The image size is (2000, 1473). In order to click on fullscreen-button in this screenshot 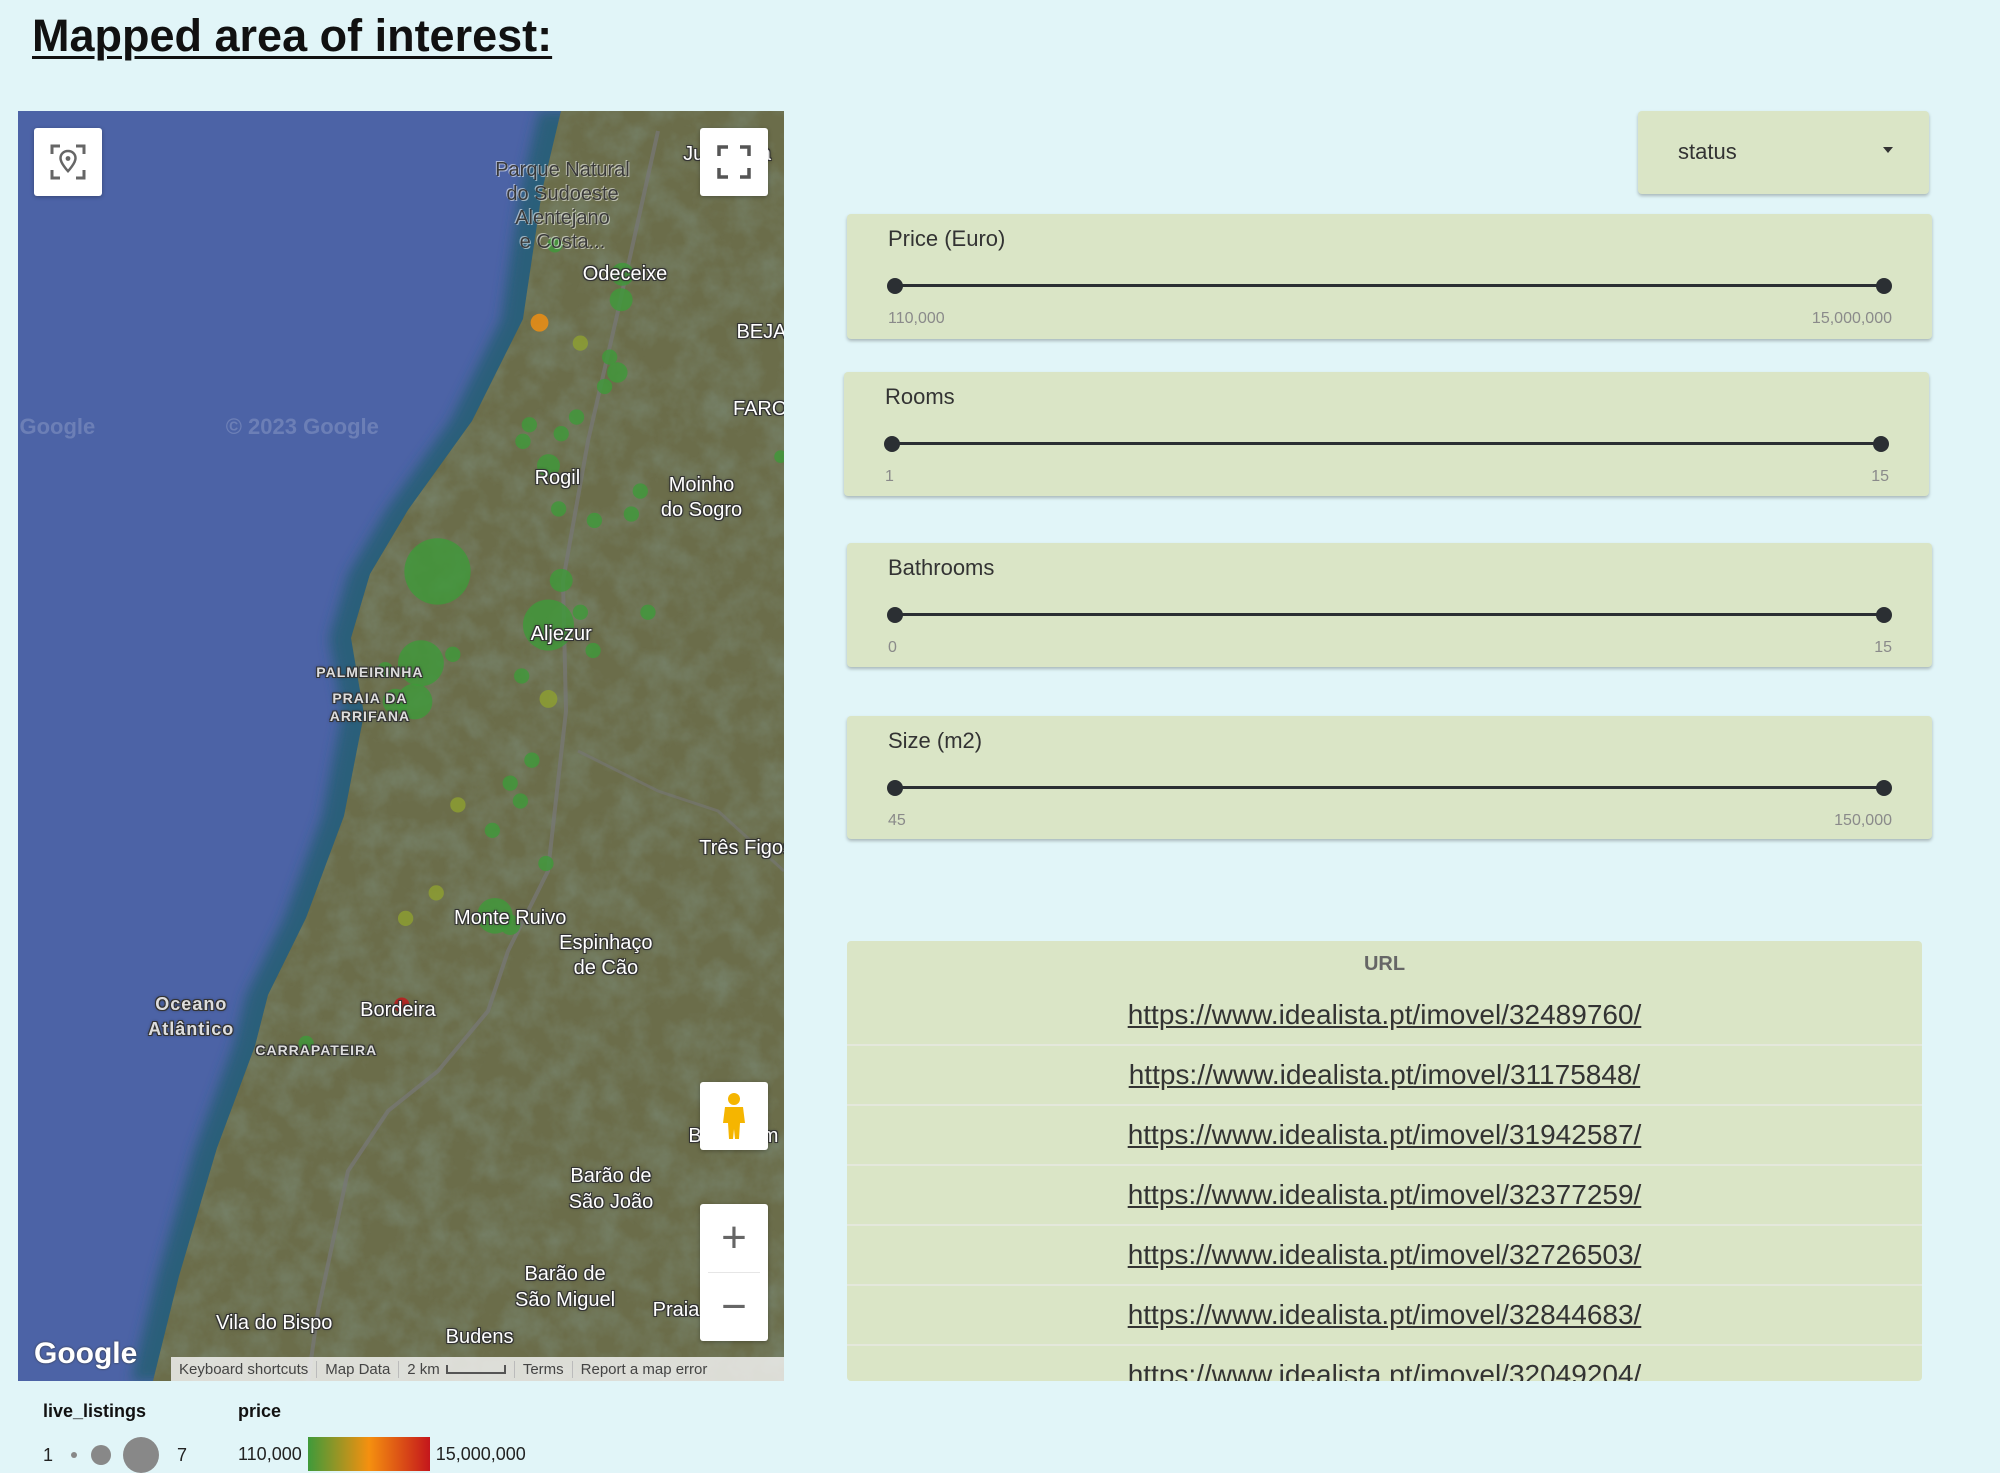, I will do `click(734, 162)`.